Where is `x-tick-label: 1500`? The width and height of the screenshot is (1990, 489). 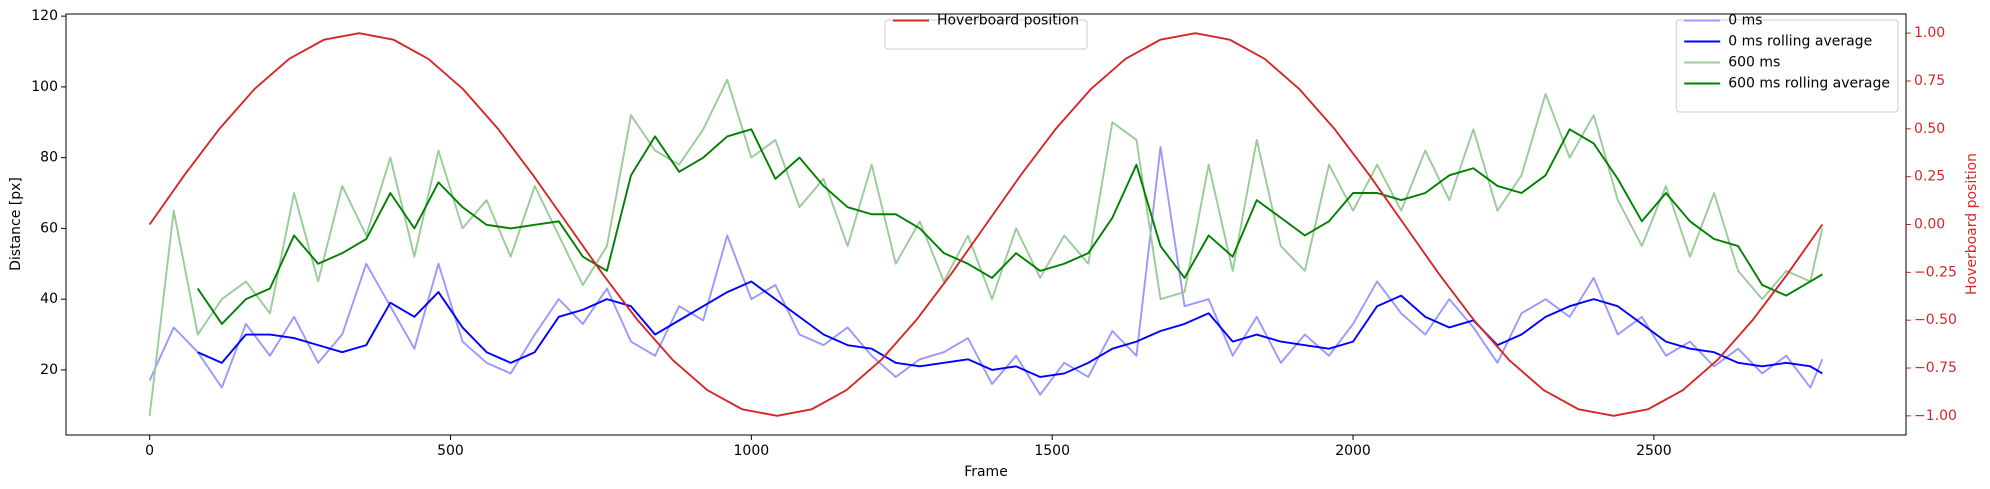
x-tick-label: 1500 is located at coordinates (1052, 451).